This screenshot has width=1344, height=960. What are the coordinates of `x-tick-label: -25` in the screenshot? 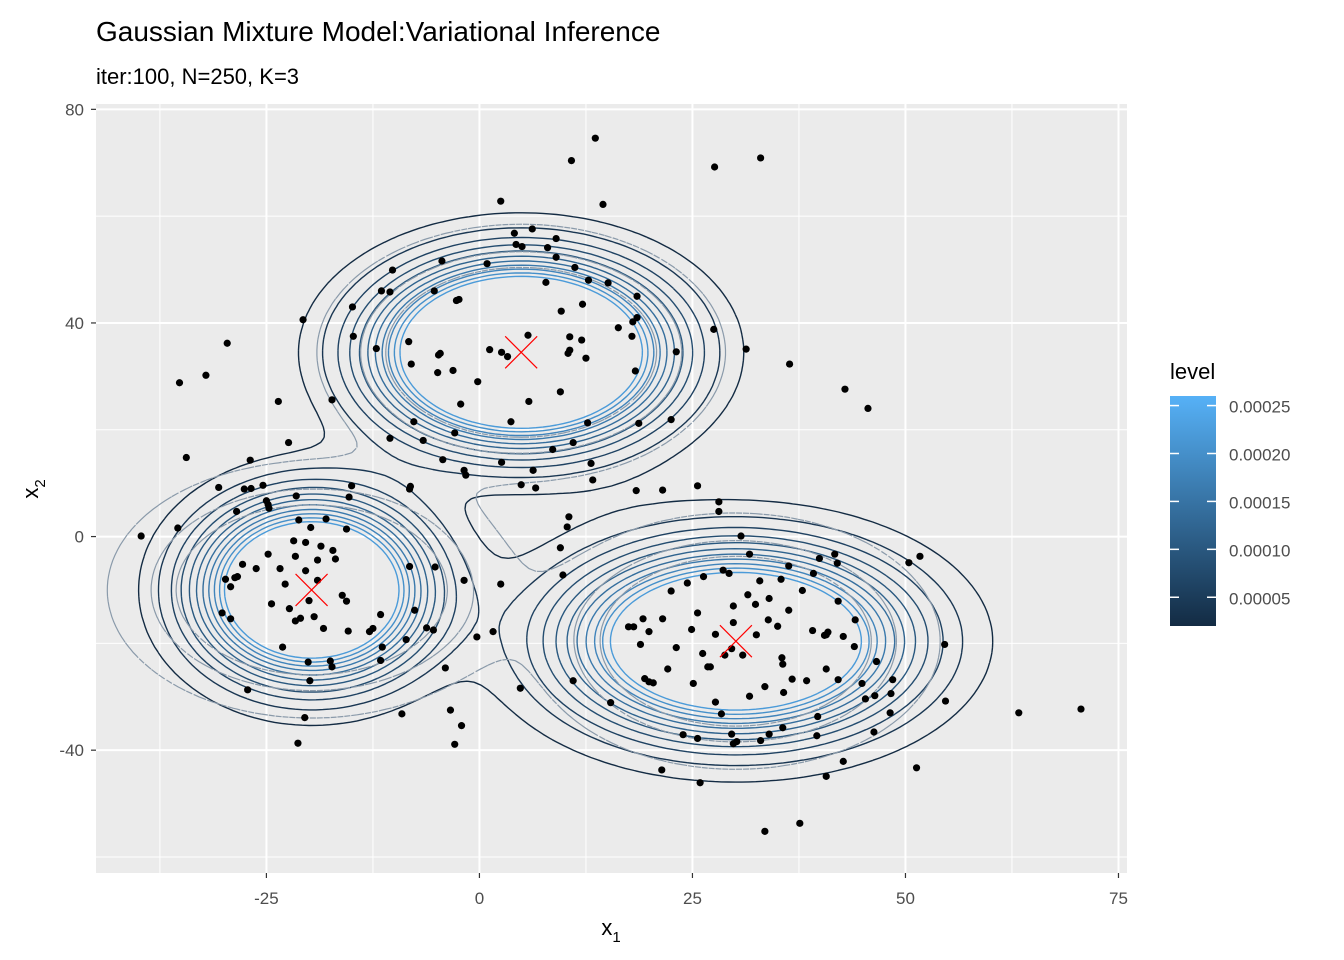 It's located at (266, 898).